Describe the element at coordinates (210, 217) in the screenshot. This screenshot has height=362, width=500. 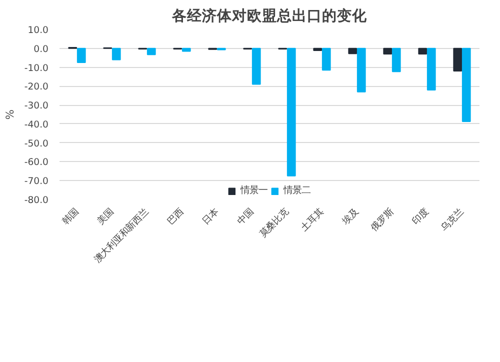
I see `x-tick-label: 日本` at that location.